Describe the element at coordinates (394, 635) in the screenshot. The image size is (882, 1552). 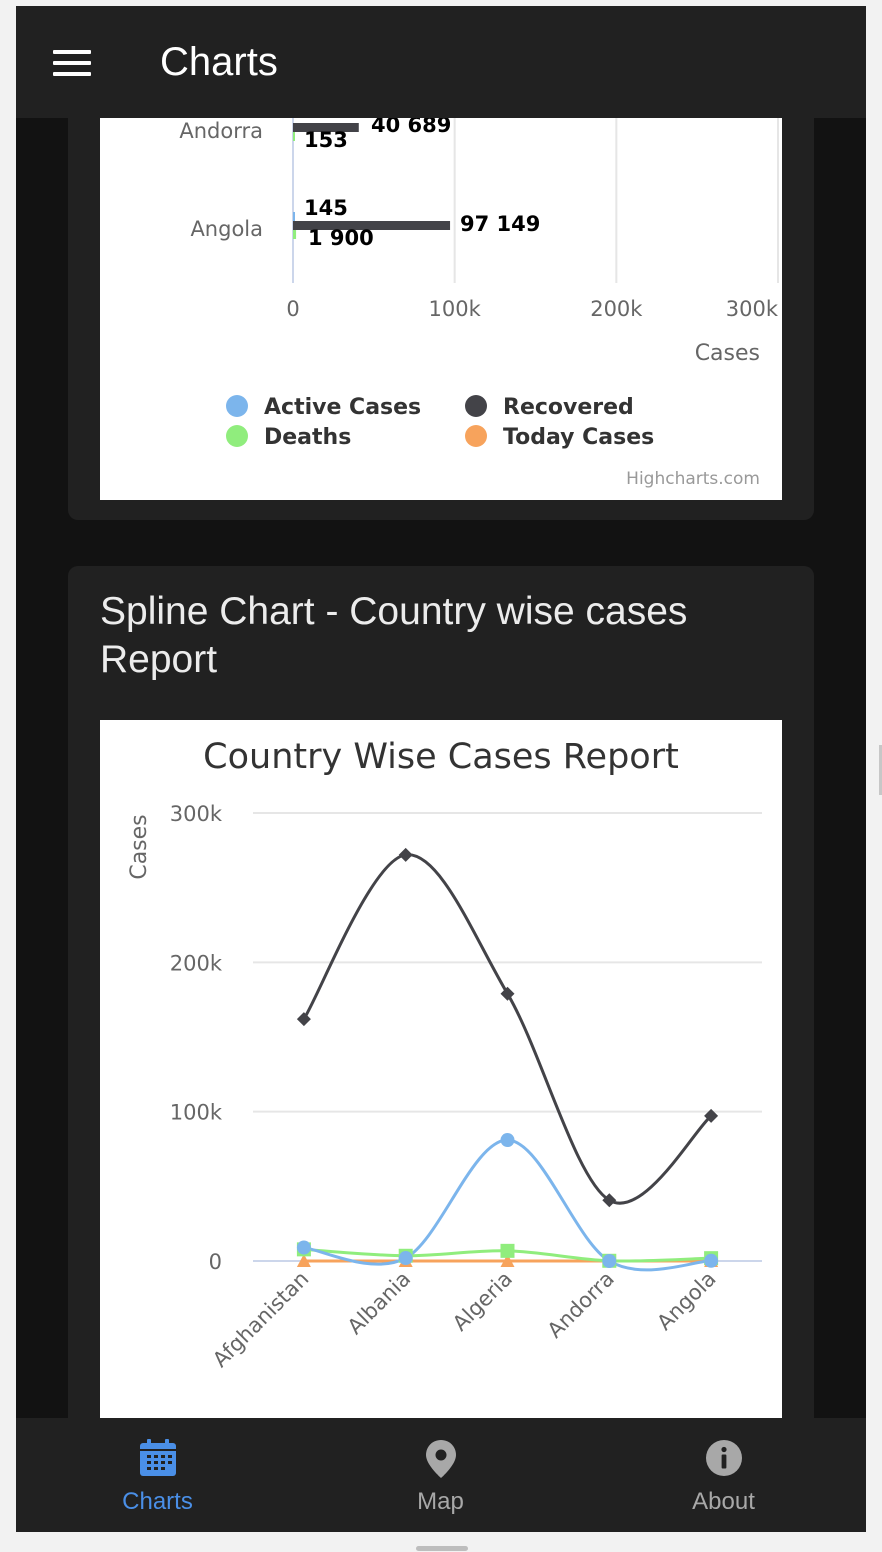
I see `spline-section-title: Spline Chart - Country wise cases Report` at that location.